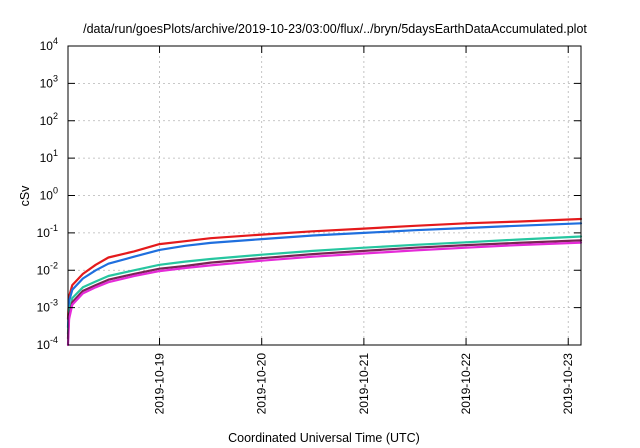  What do you see at coordinates (47, 306) in the screenshot?
I see `y-tick-label: 10⁻³` at bounding box center [47, 306].